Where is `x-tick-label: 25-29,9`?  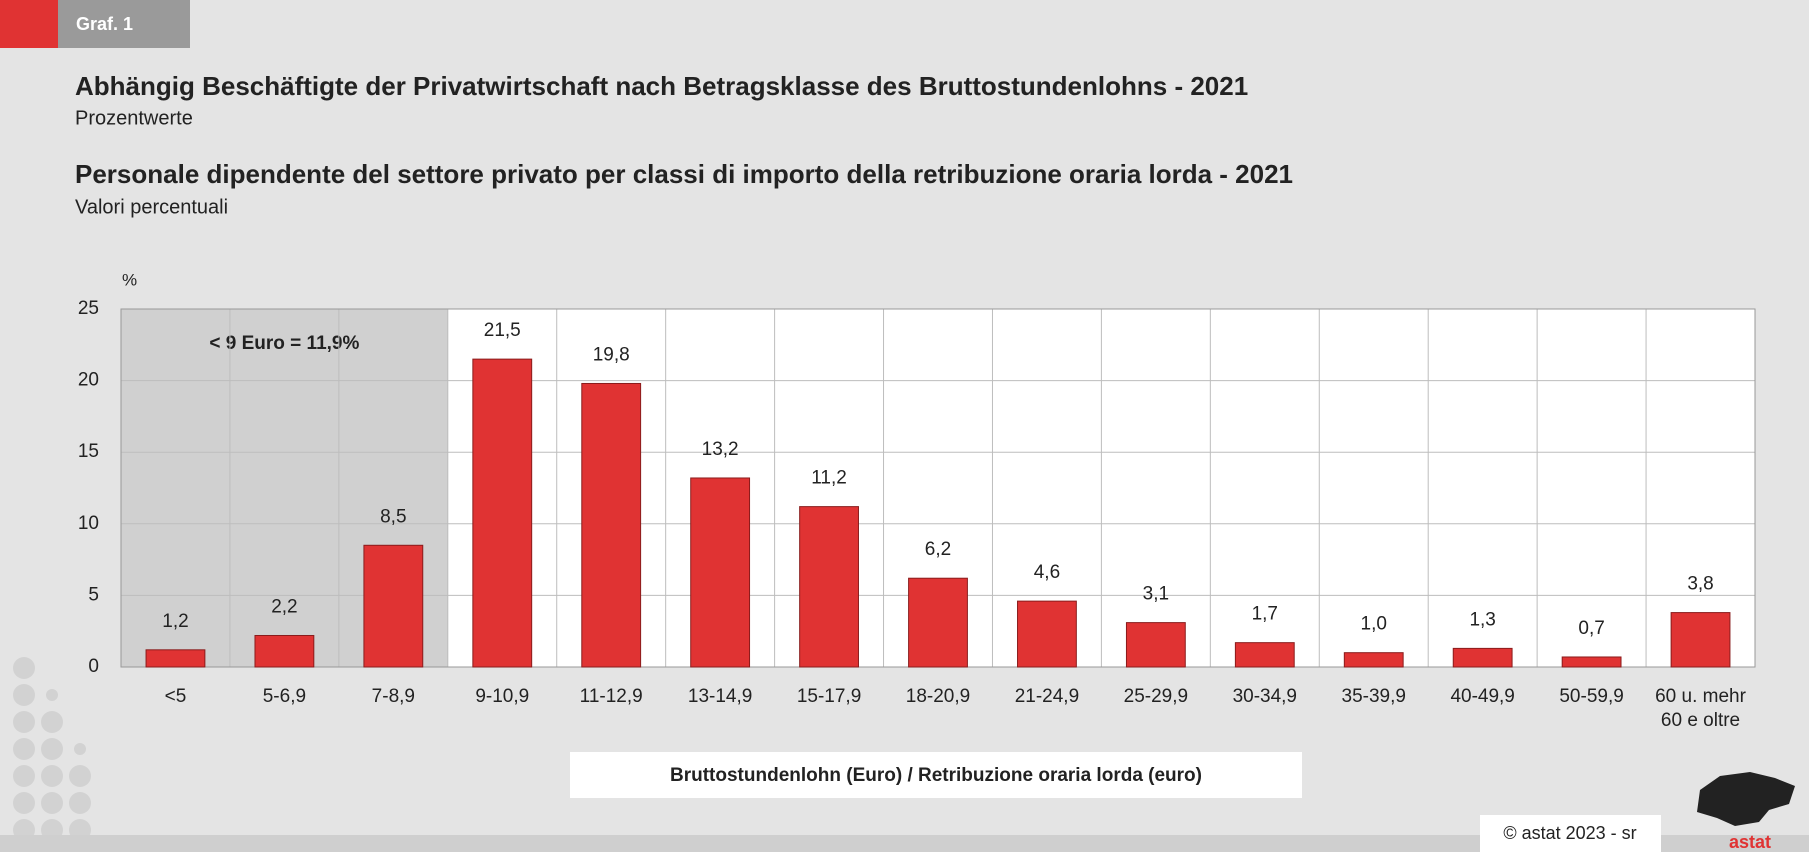
x-tick-label: 25-29,9 is located at coordinates (1156, 696).